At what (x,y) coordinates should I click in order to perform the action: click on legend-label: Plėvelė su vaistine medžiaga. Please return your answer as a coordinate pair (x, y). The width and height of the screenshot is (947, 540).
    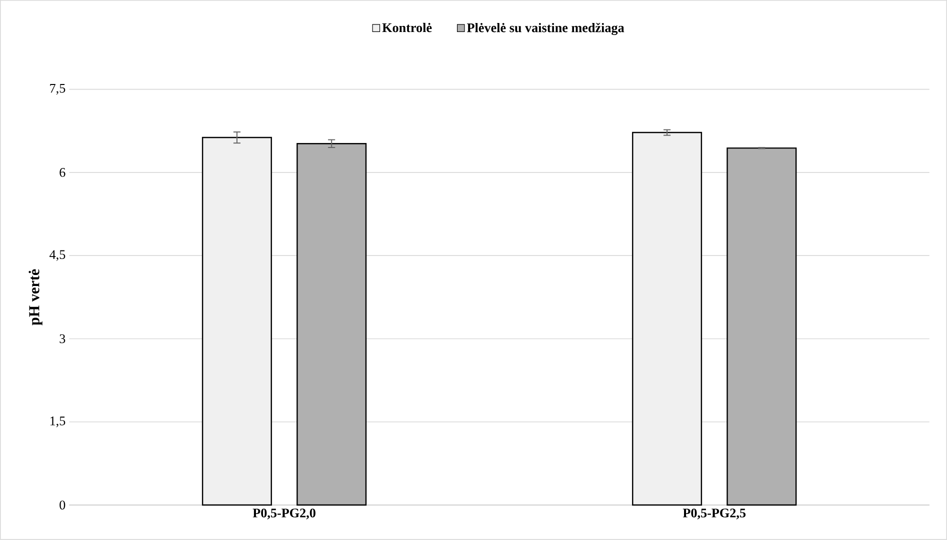
    Looking at the image, I should click on (545, 29).